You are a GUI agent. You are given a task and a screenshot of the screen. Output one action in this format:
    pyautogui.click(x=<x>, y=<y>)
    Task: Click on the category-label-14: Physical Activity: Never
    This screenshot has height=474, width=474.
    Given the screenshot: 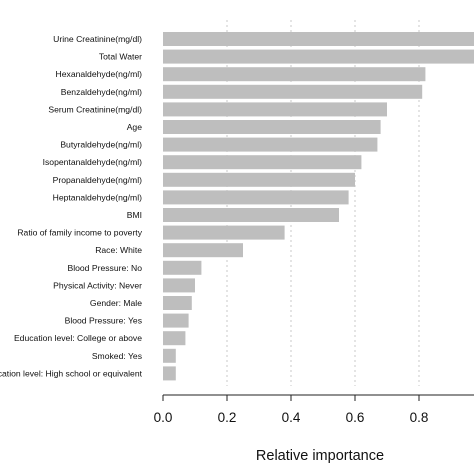 What is the action you would take?
    pyautogui.click(x=97, y=285)
    